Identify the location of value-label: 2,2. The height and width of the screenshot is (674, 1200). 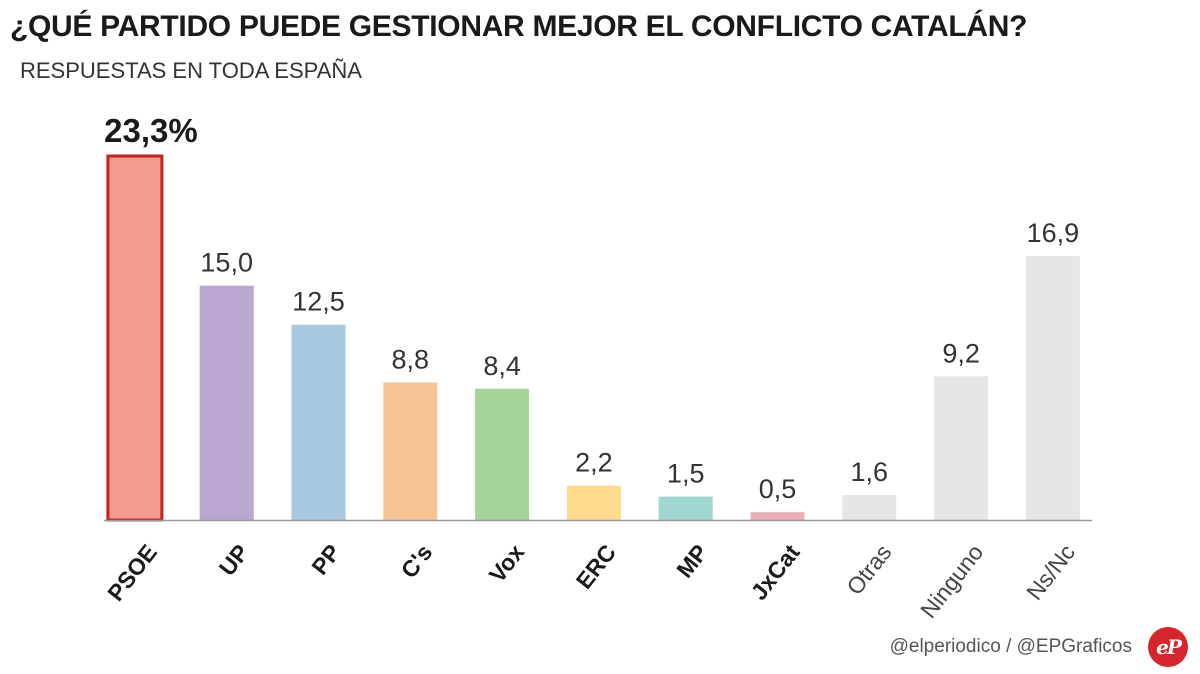
(594, 463).